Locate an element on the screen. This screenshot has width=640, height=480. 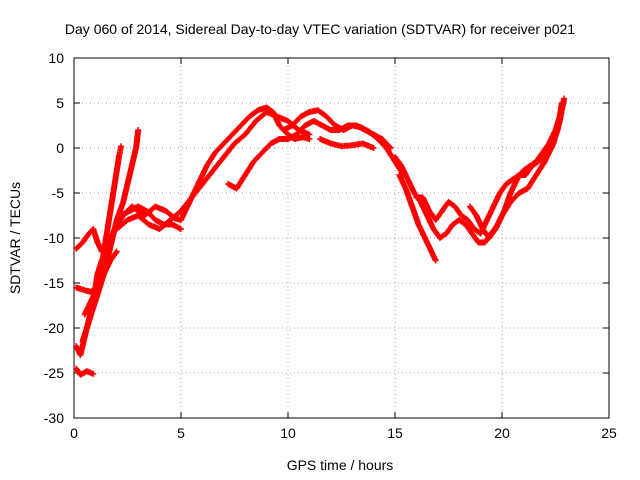
series-s15 is located at coordinates (517, 168).